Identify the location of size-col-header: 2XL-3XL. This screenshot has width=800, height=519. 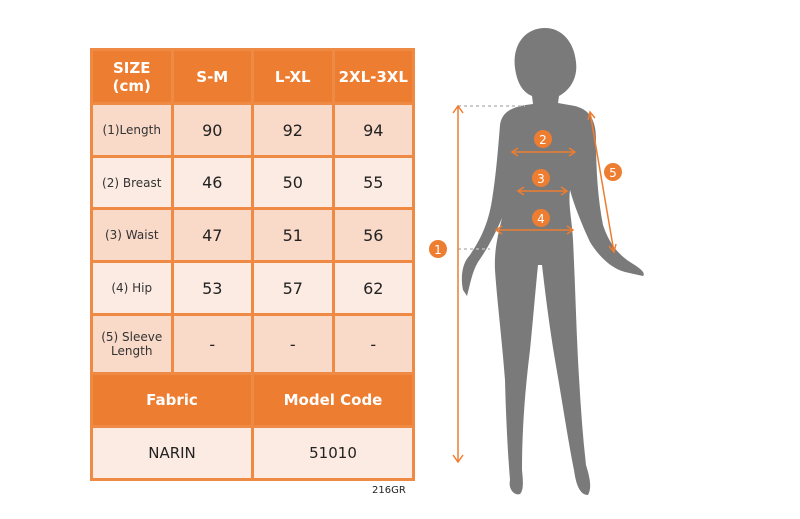
(373, 76).